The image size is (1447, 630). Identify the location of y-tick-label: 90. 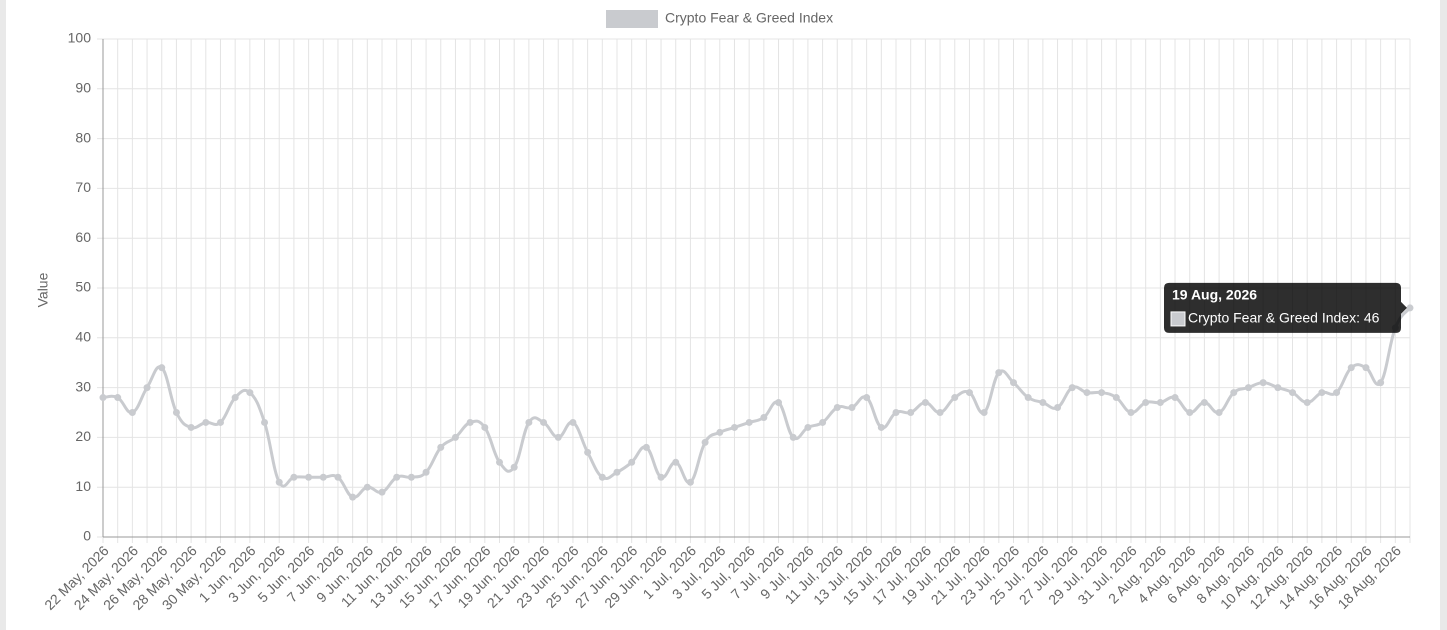
(83, 88).